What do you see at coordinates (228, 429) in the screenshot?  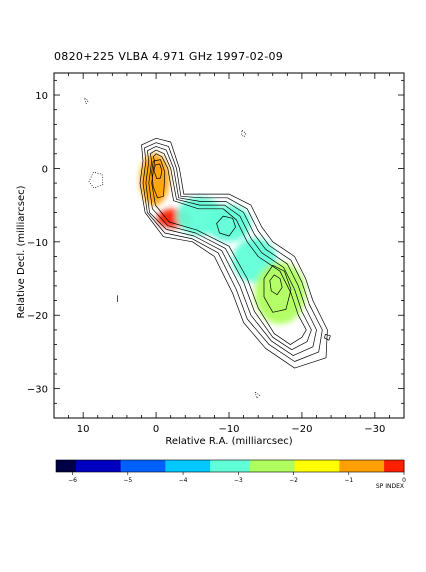 I see `x-tick-label: −10` at bounding box center [228, 429].